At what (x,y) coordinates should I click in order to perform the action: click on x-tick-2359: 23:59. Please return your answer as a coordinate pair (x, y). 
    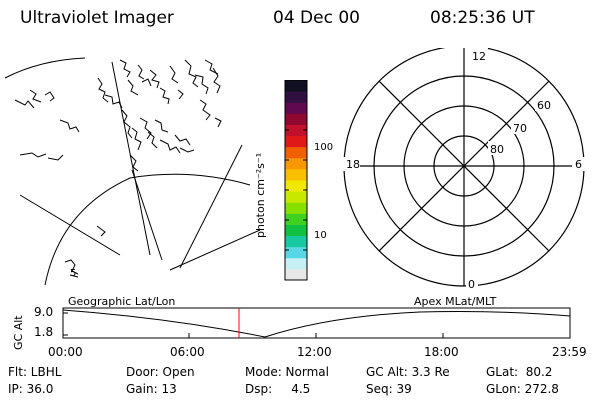
    Looking at the image, I should click on (569, 352).